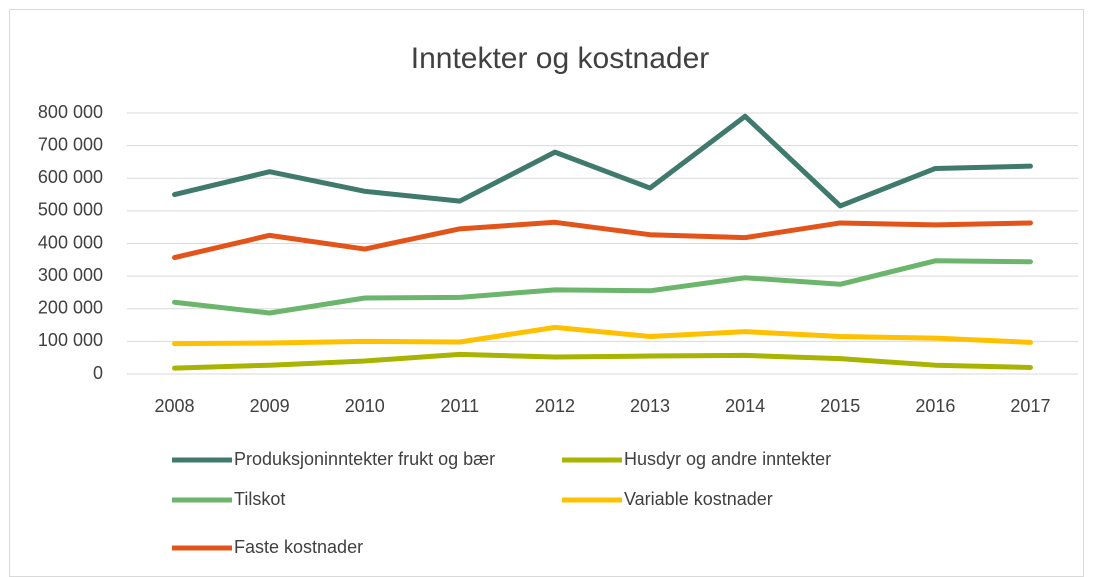 This screenshot has width=1093, height=577. I want to click on x-tick-label: 2012, so click(555, 406).